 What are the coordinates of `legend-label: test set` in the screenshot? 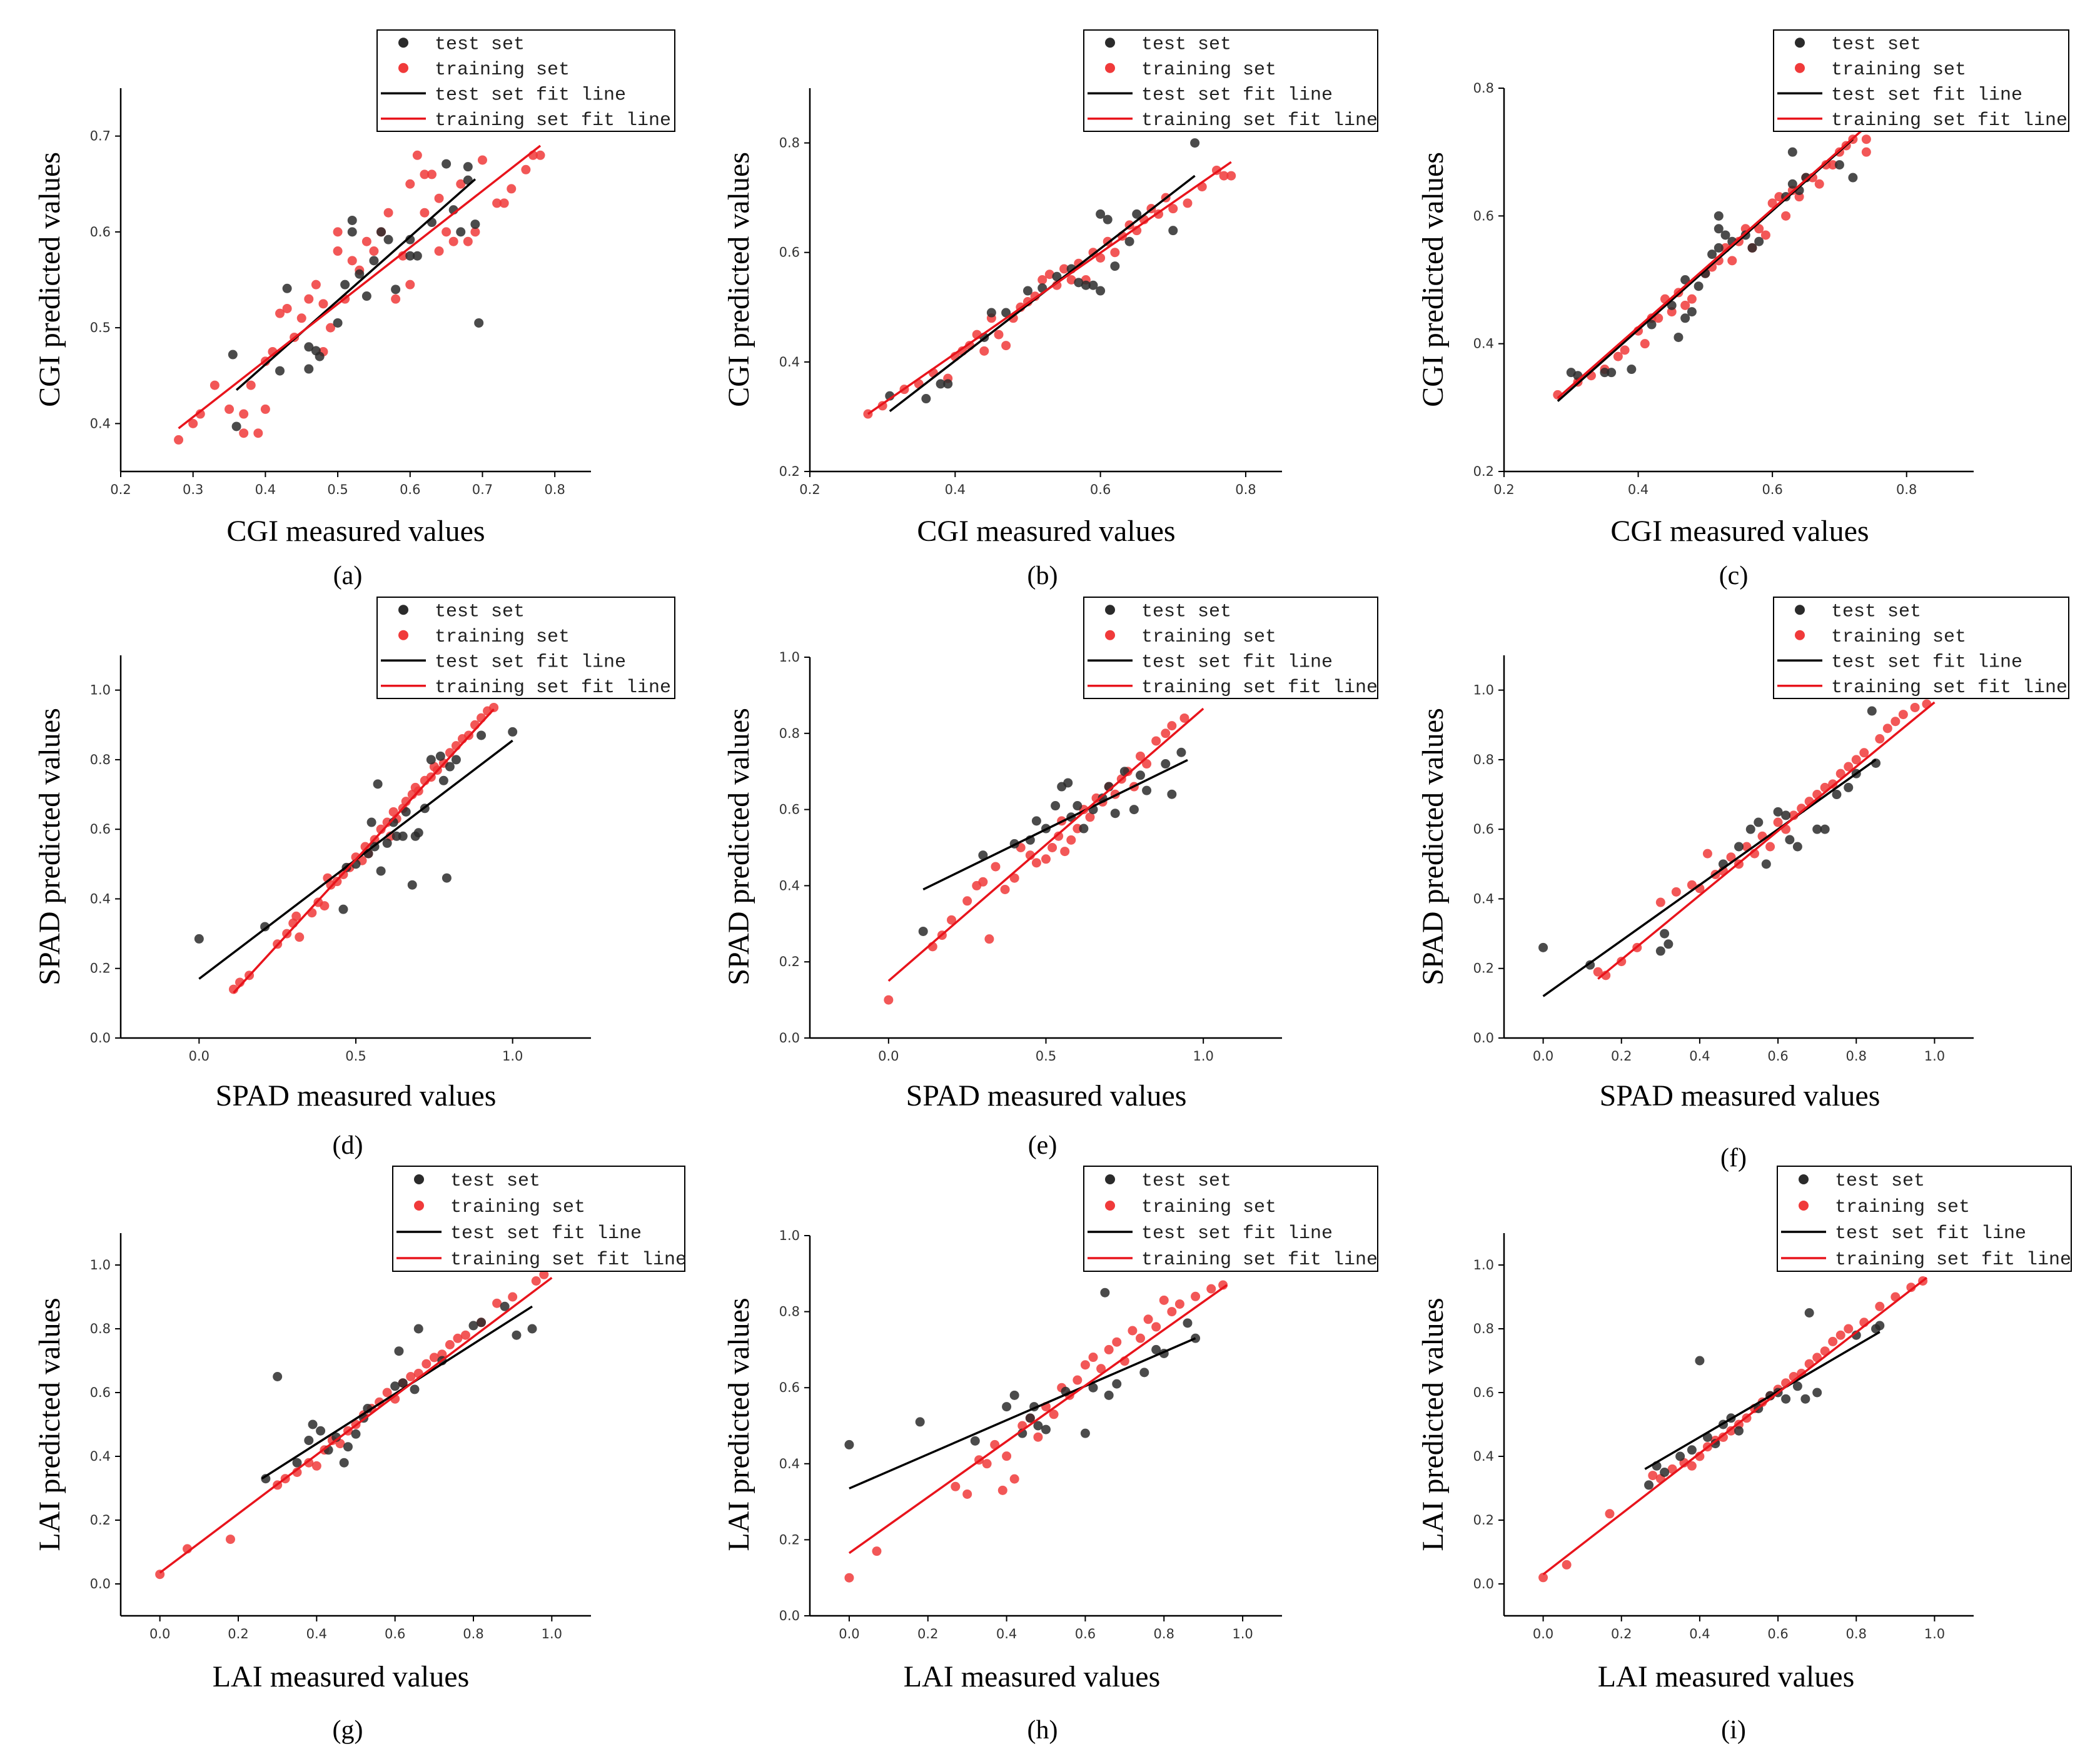 It's located at (1876, 612).